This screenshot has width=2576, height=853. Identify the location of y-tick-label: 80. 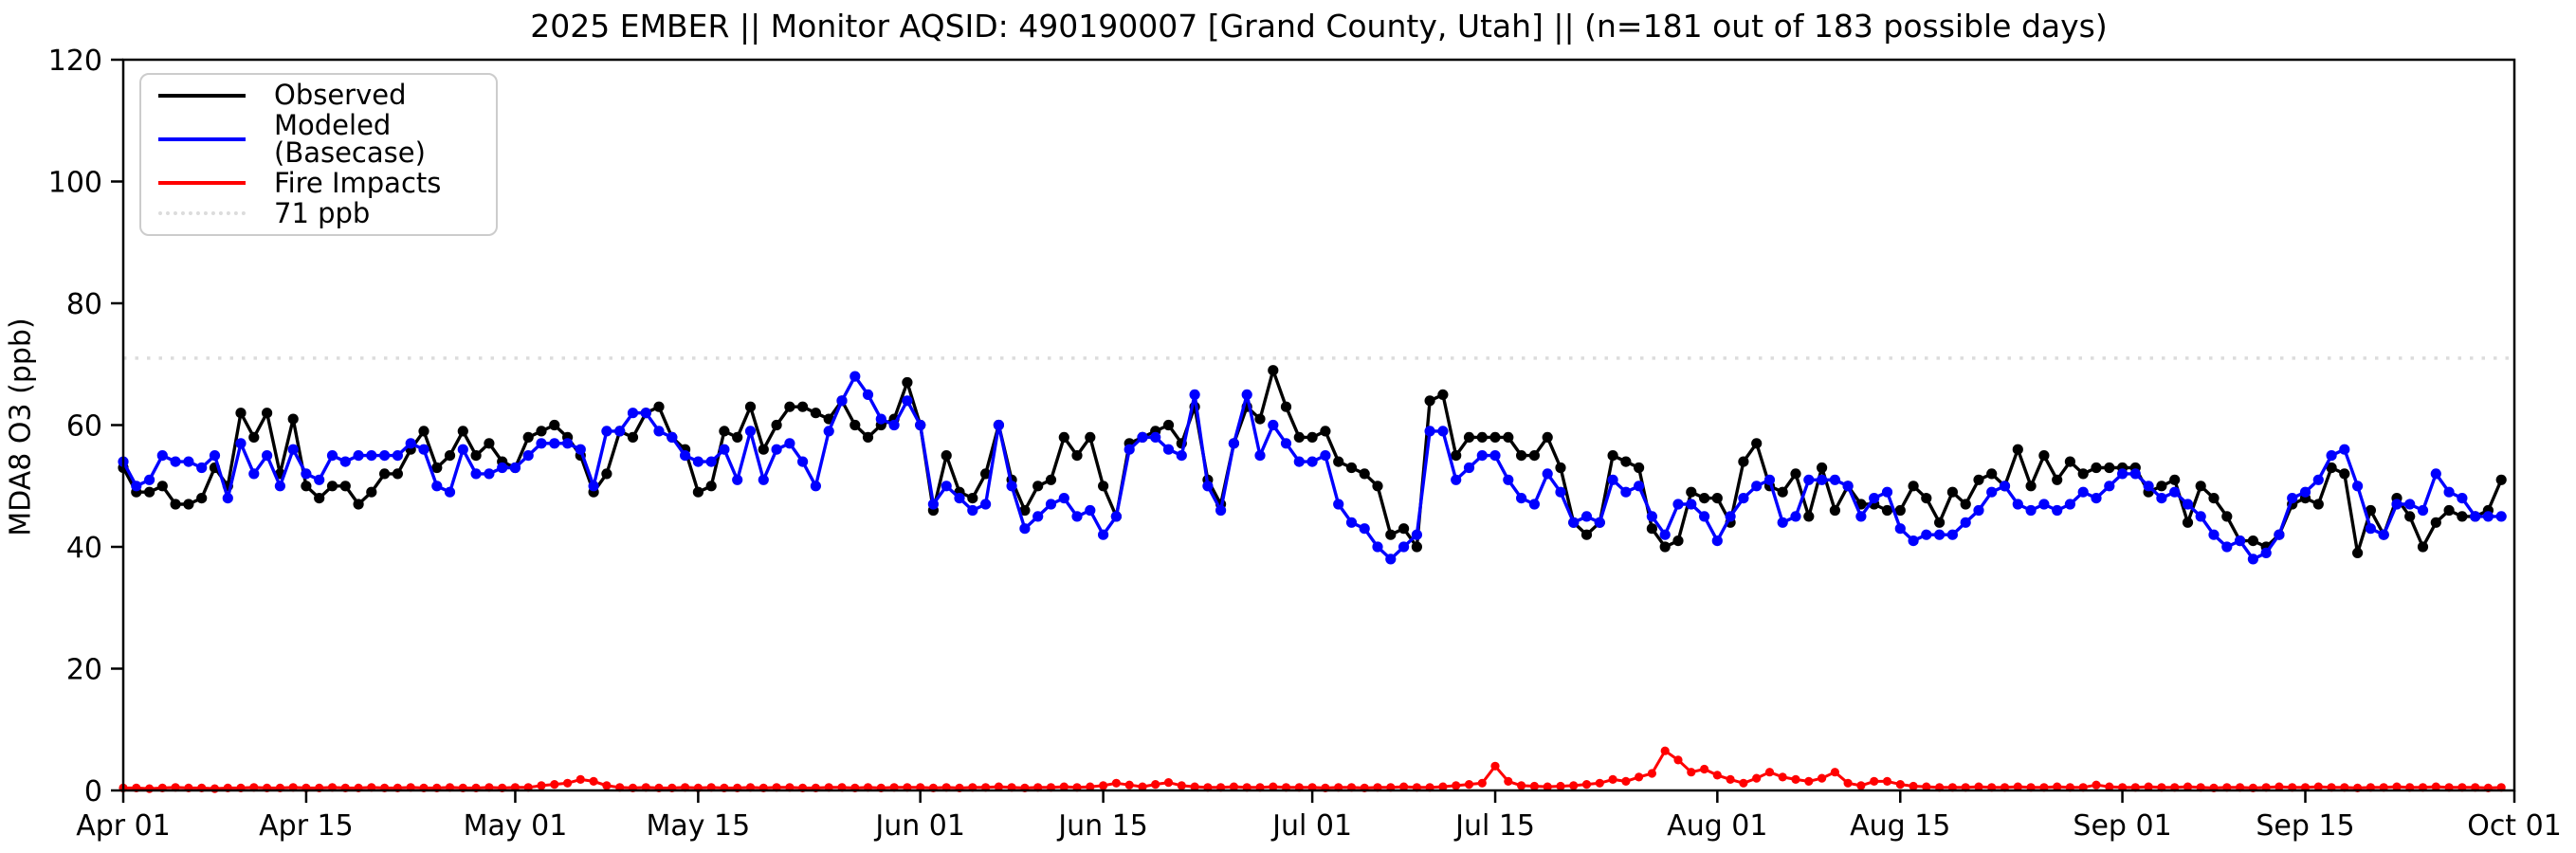
(84, 304).